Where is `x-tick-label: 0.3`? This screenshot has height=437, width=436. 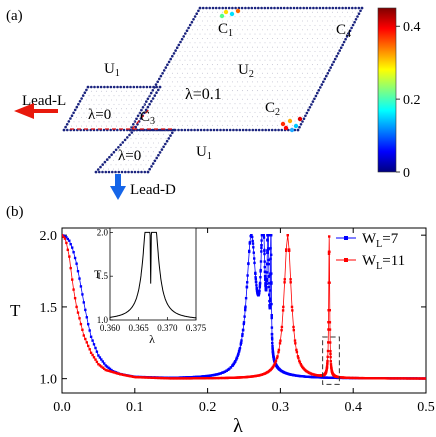
x-tick-label: 0.3 is located at coordinates (281, 407).